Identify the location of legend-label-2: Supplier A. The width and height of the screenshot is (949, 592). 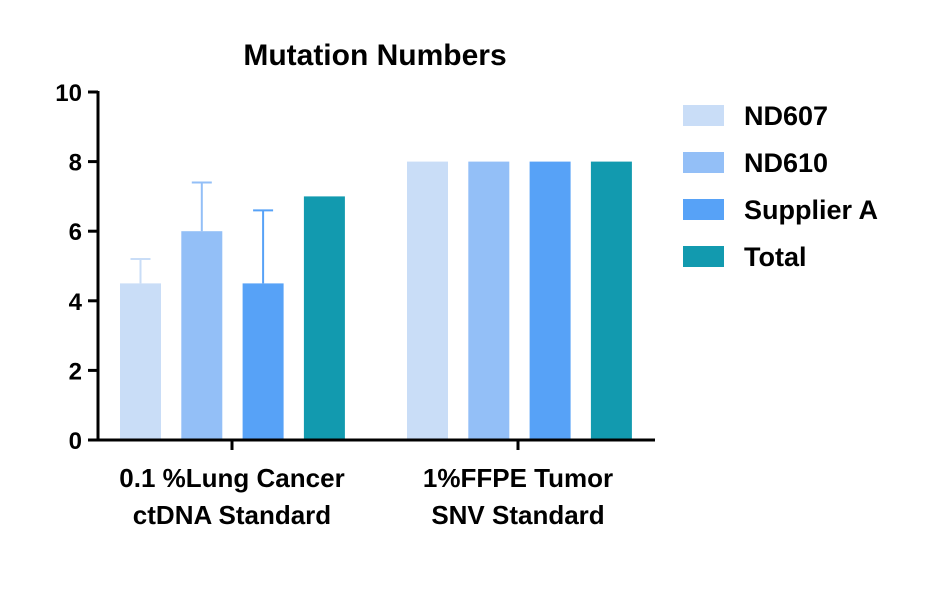
(811, 210).